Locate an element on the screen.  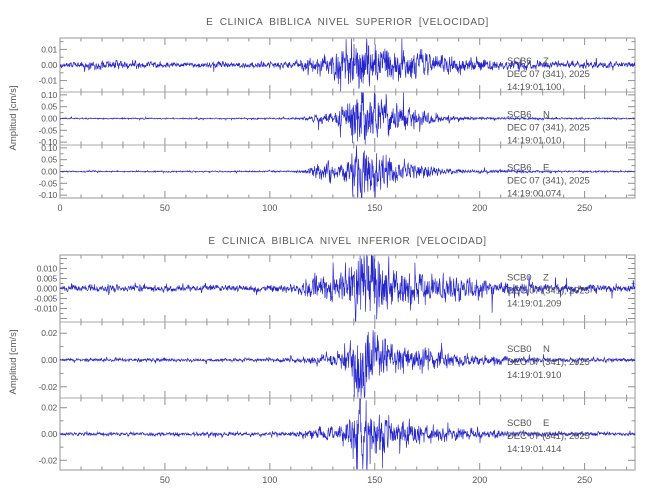
y-tick-label: 0.01 is located at coordinates (49, 49).